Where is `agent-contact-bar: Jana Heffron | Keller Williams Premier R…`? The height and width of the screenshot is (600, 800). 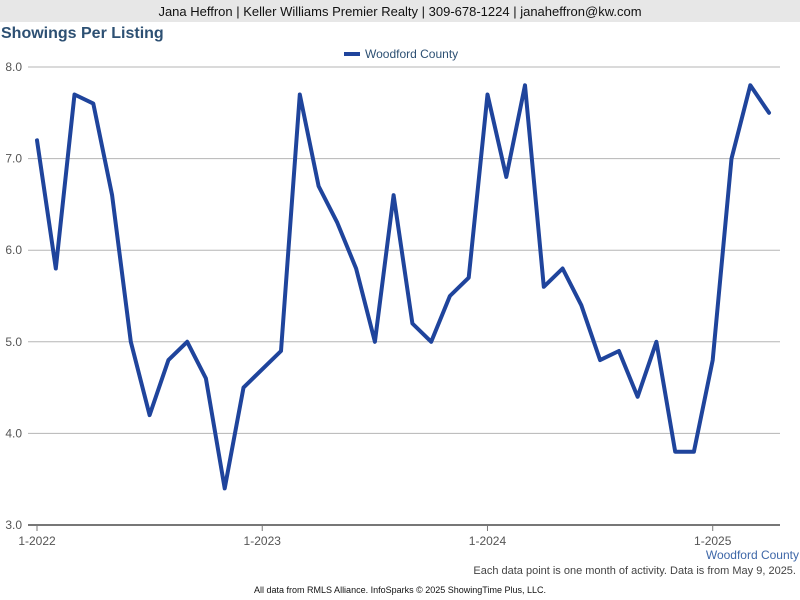
agent-contact-bar: Jana Heffron | Keller Williams Premier R… is located at coordinates (400, 11).